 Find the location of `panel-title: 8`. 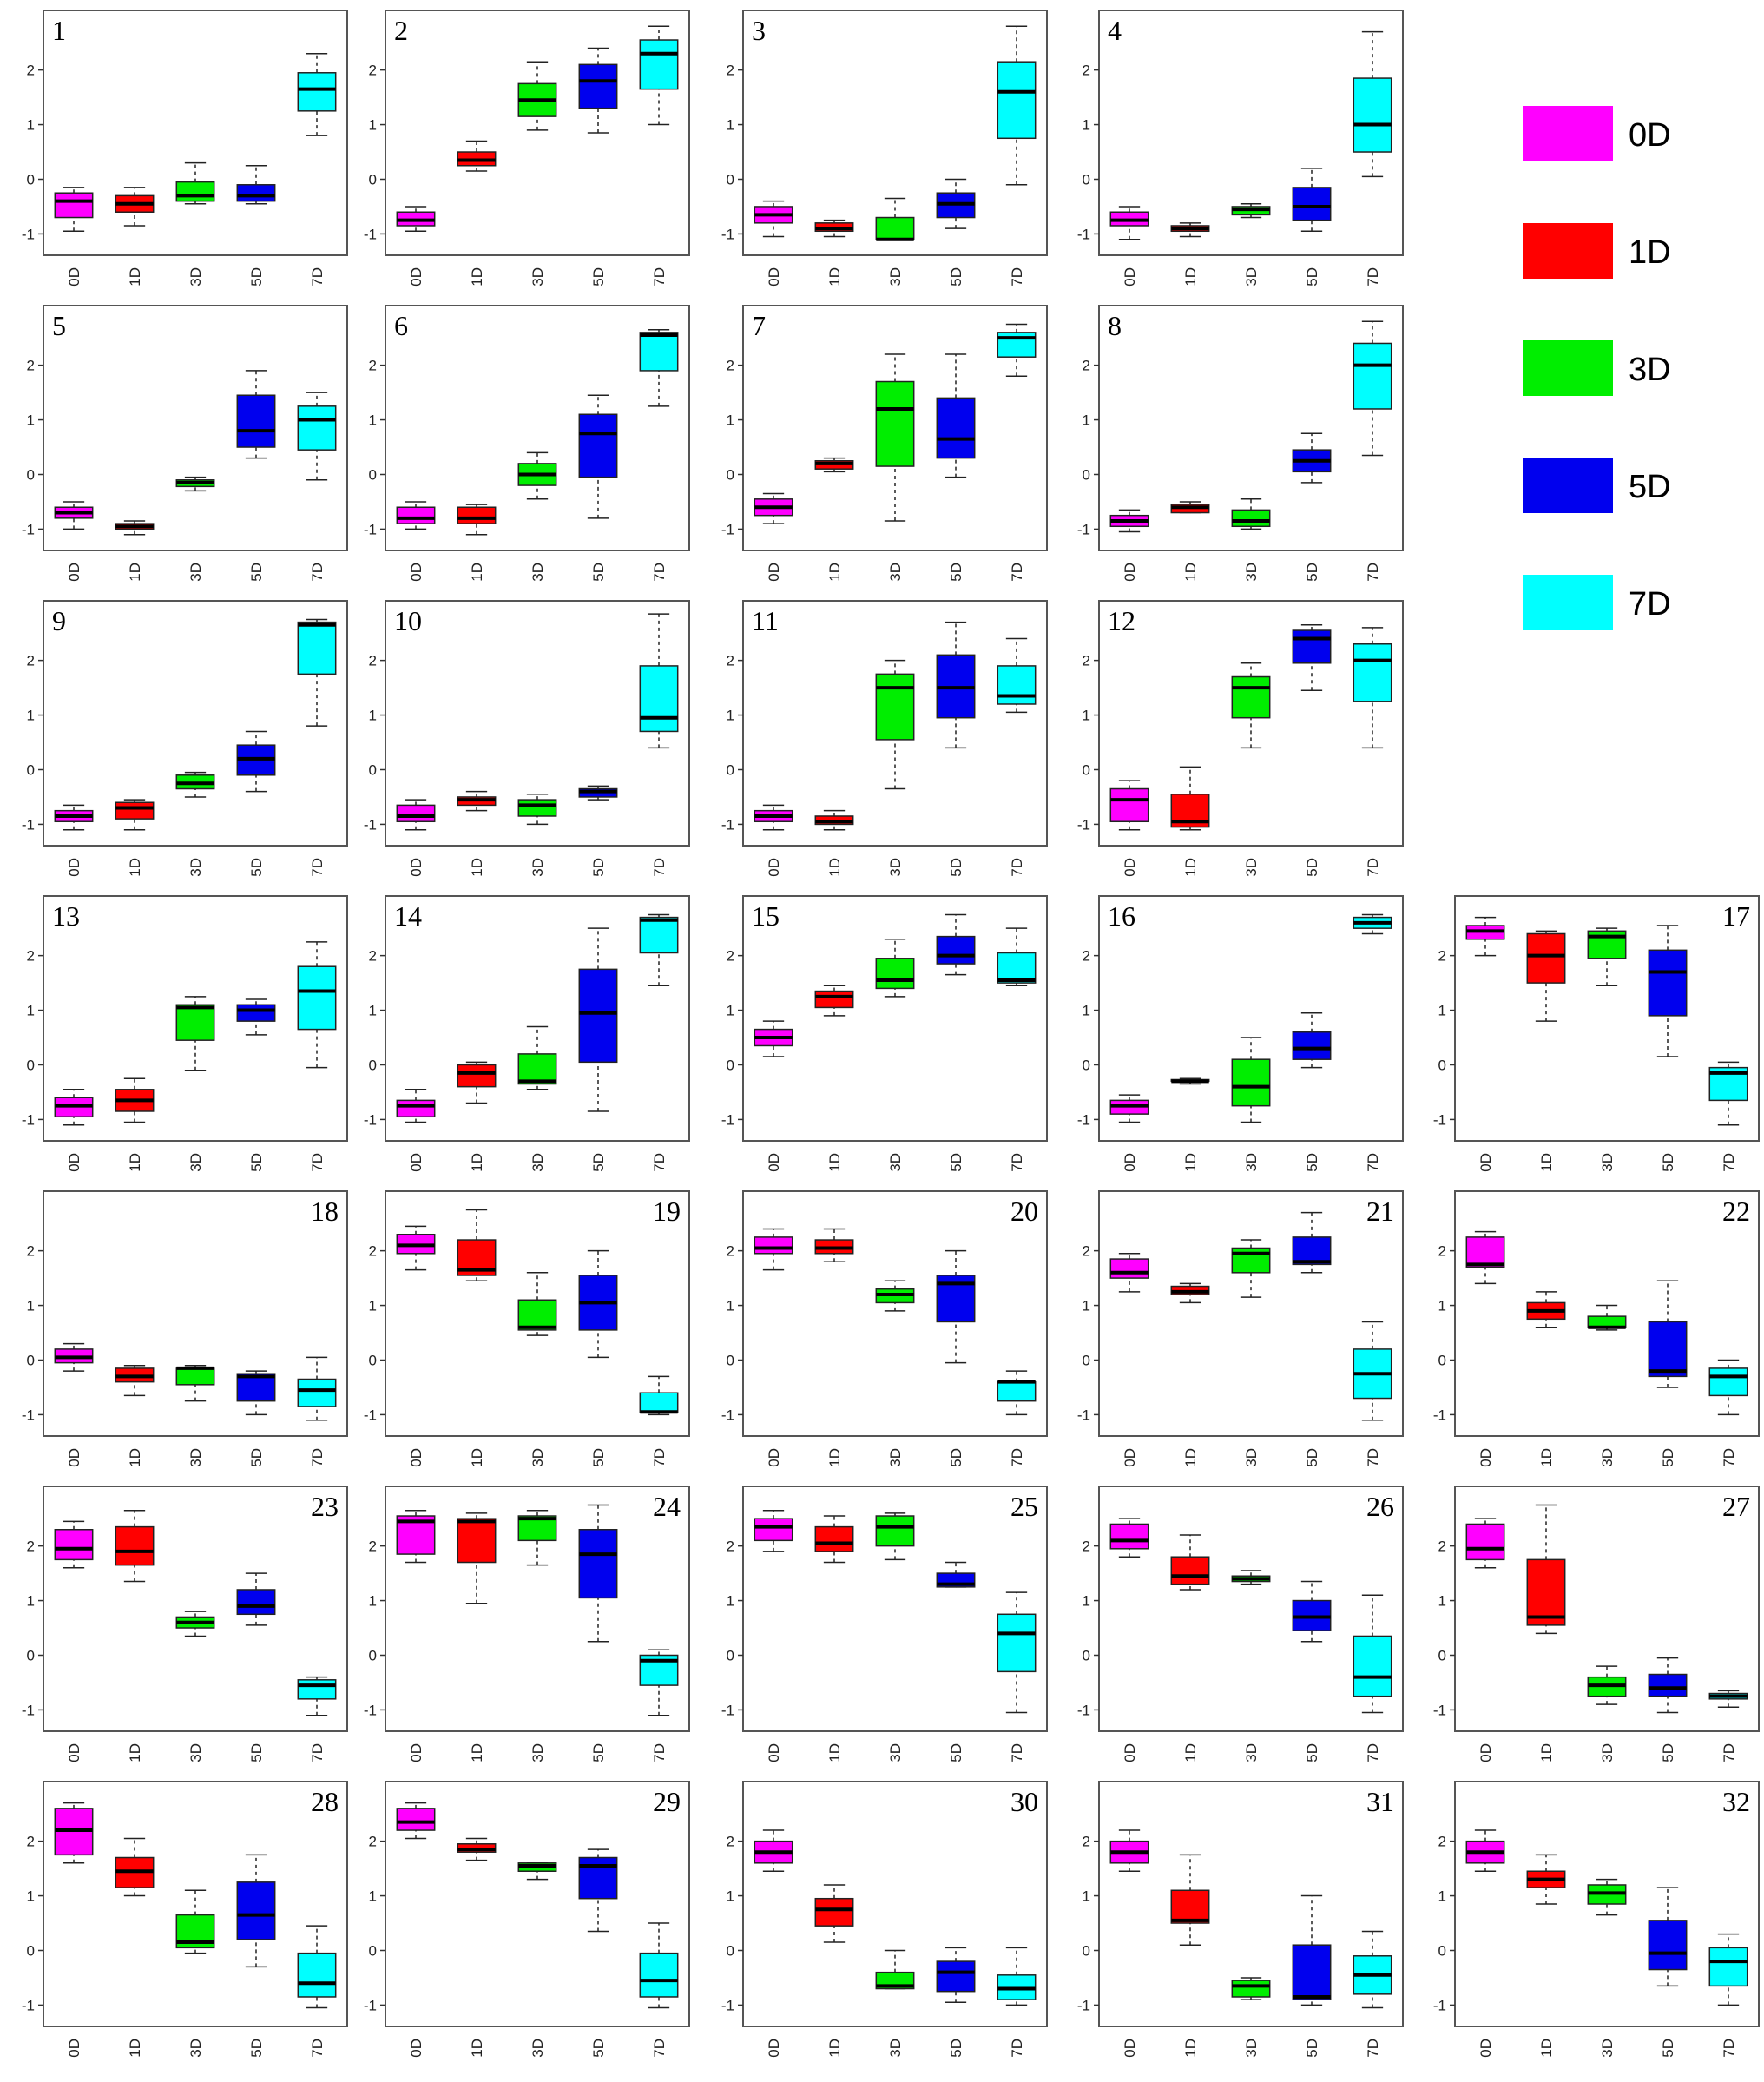

panel-title: 8 is located at coordinates (1115, 325).